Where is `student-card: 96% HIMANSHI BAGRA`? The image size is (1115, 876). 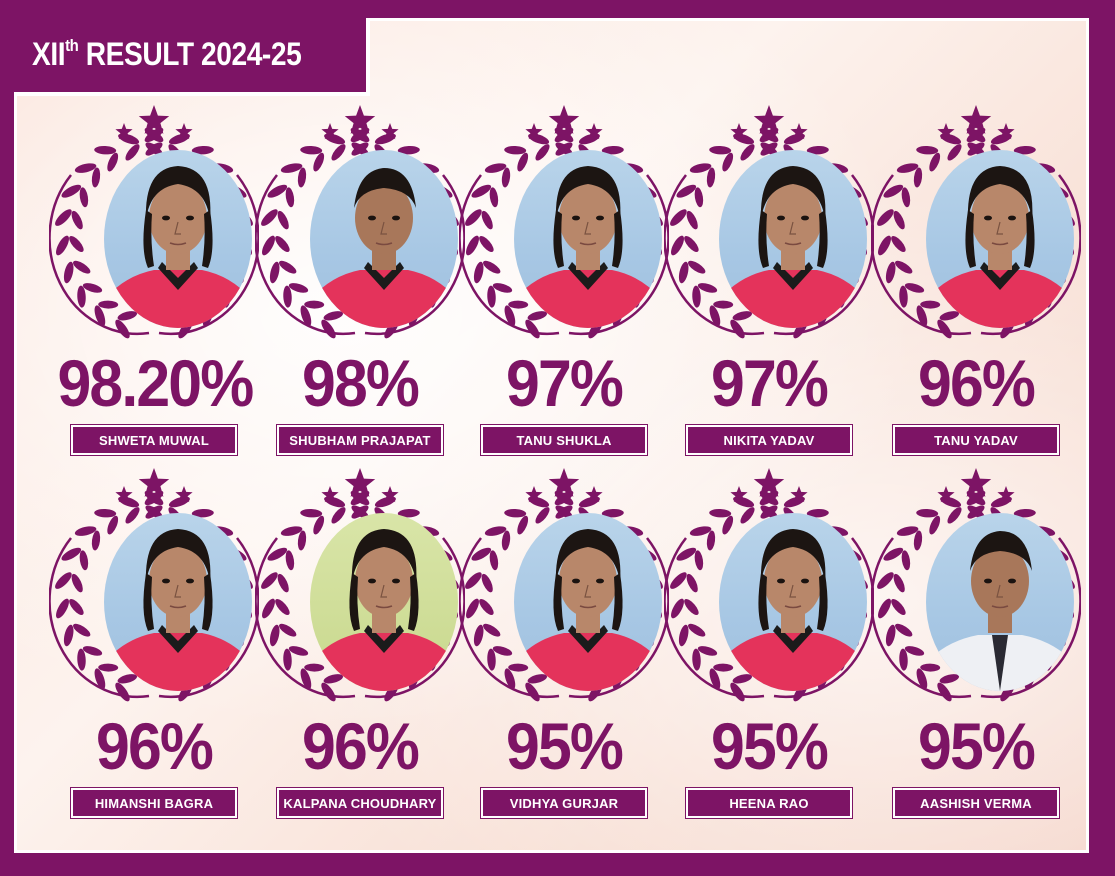
student-card: 96% HIMANSHI BAGRA is located at coordinates (154, 643).